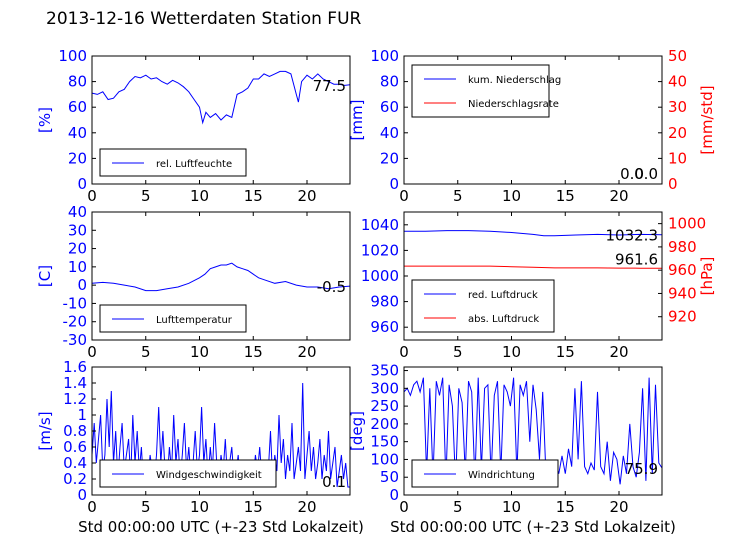 The width and height of the screenshot is (736, 552). What do you see at coordinates (677, 56) in the screenshot?
I see `y2-tick-label-precip: 50` at bounding box center [677, 56].